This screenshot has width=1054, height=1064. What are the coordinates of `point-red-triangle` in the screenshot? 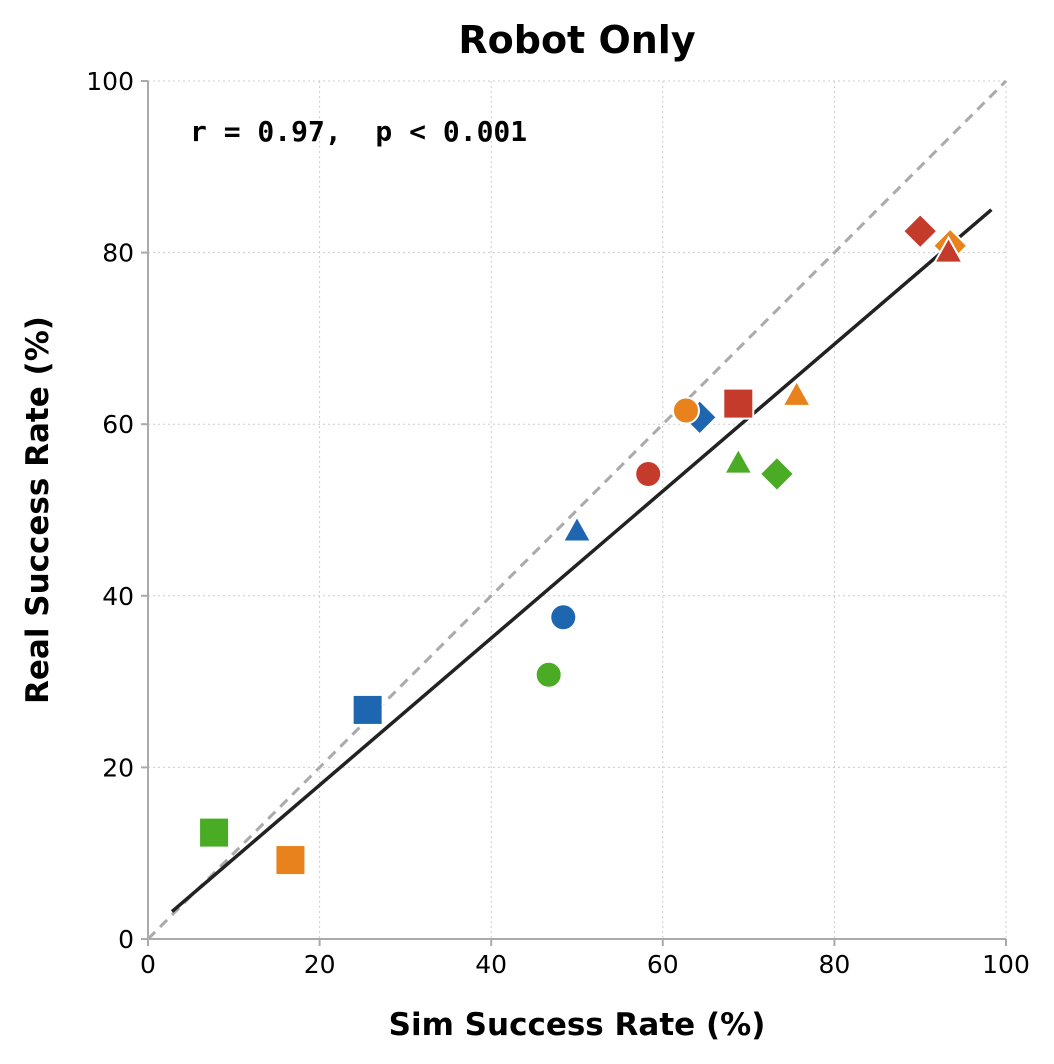 It's located at (948, 249).